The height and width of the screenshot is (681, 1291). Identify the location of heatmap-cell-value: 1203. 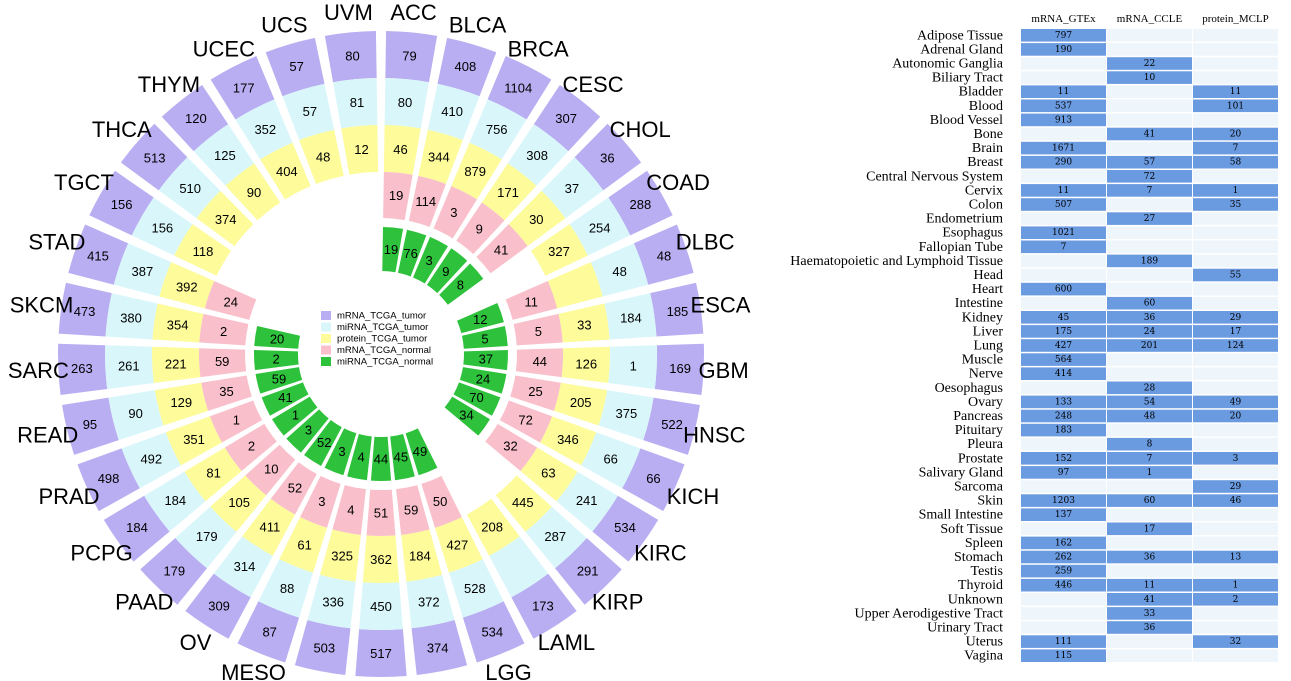
(1063, 501).